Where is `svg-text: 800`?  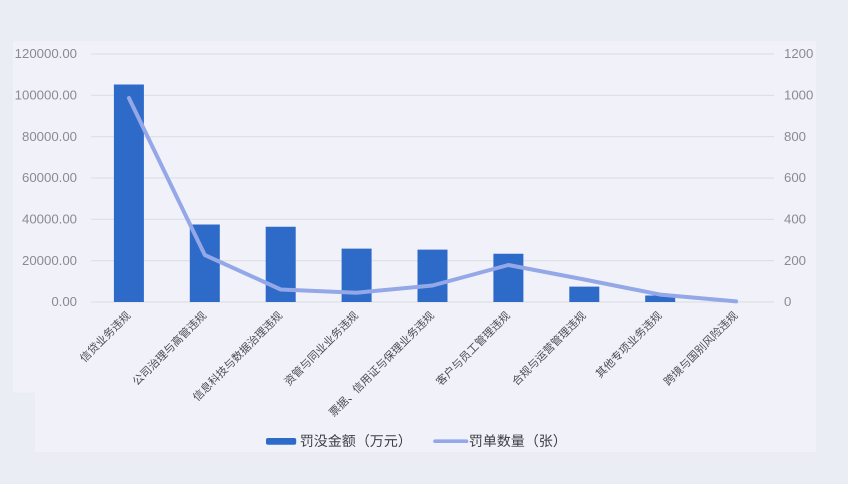 svg-text: 800 is located at coordinates (795, 136).